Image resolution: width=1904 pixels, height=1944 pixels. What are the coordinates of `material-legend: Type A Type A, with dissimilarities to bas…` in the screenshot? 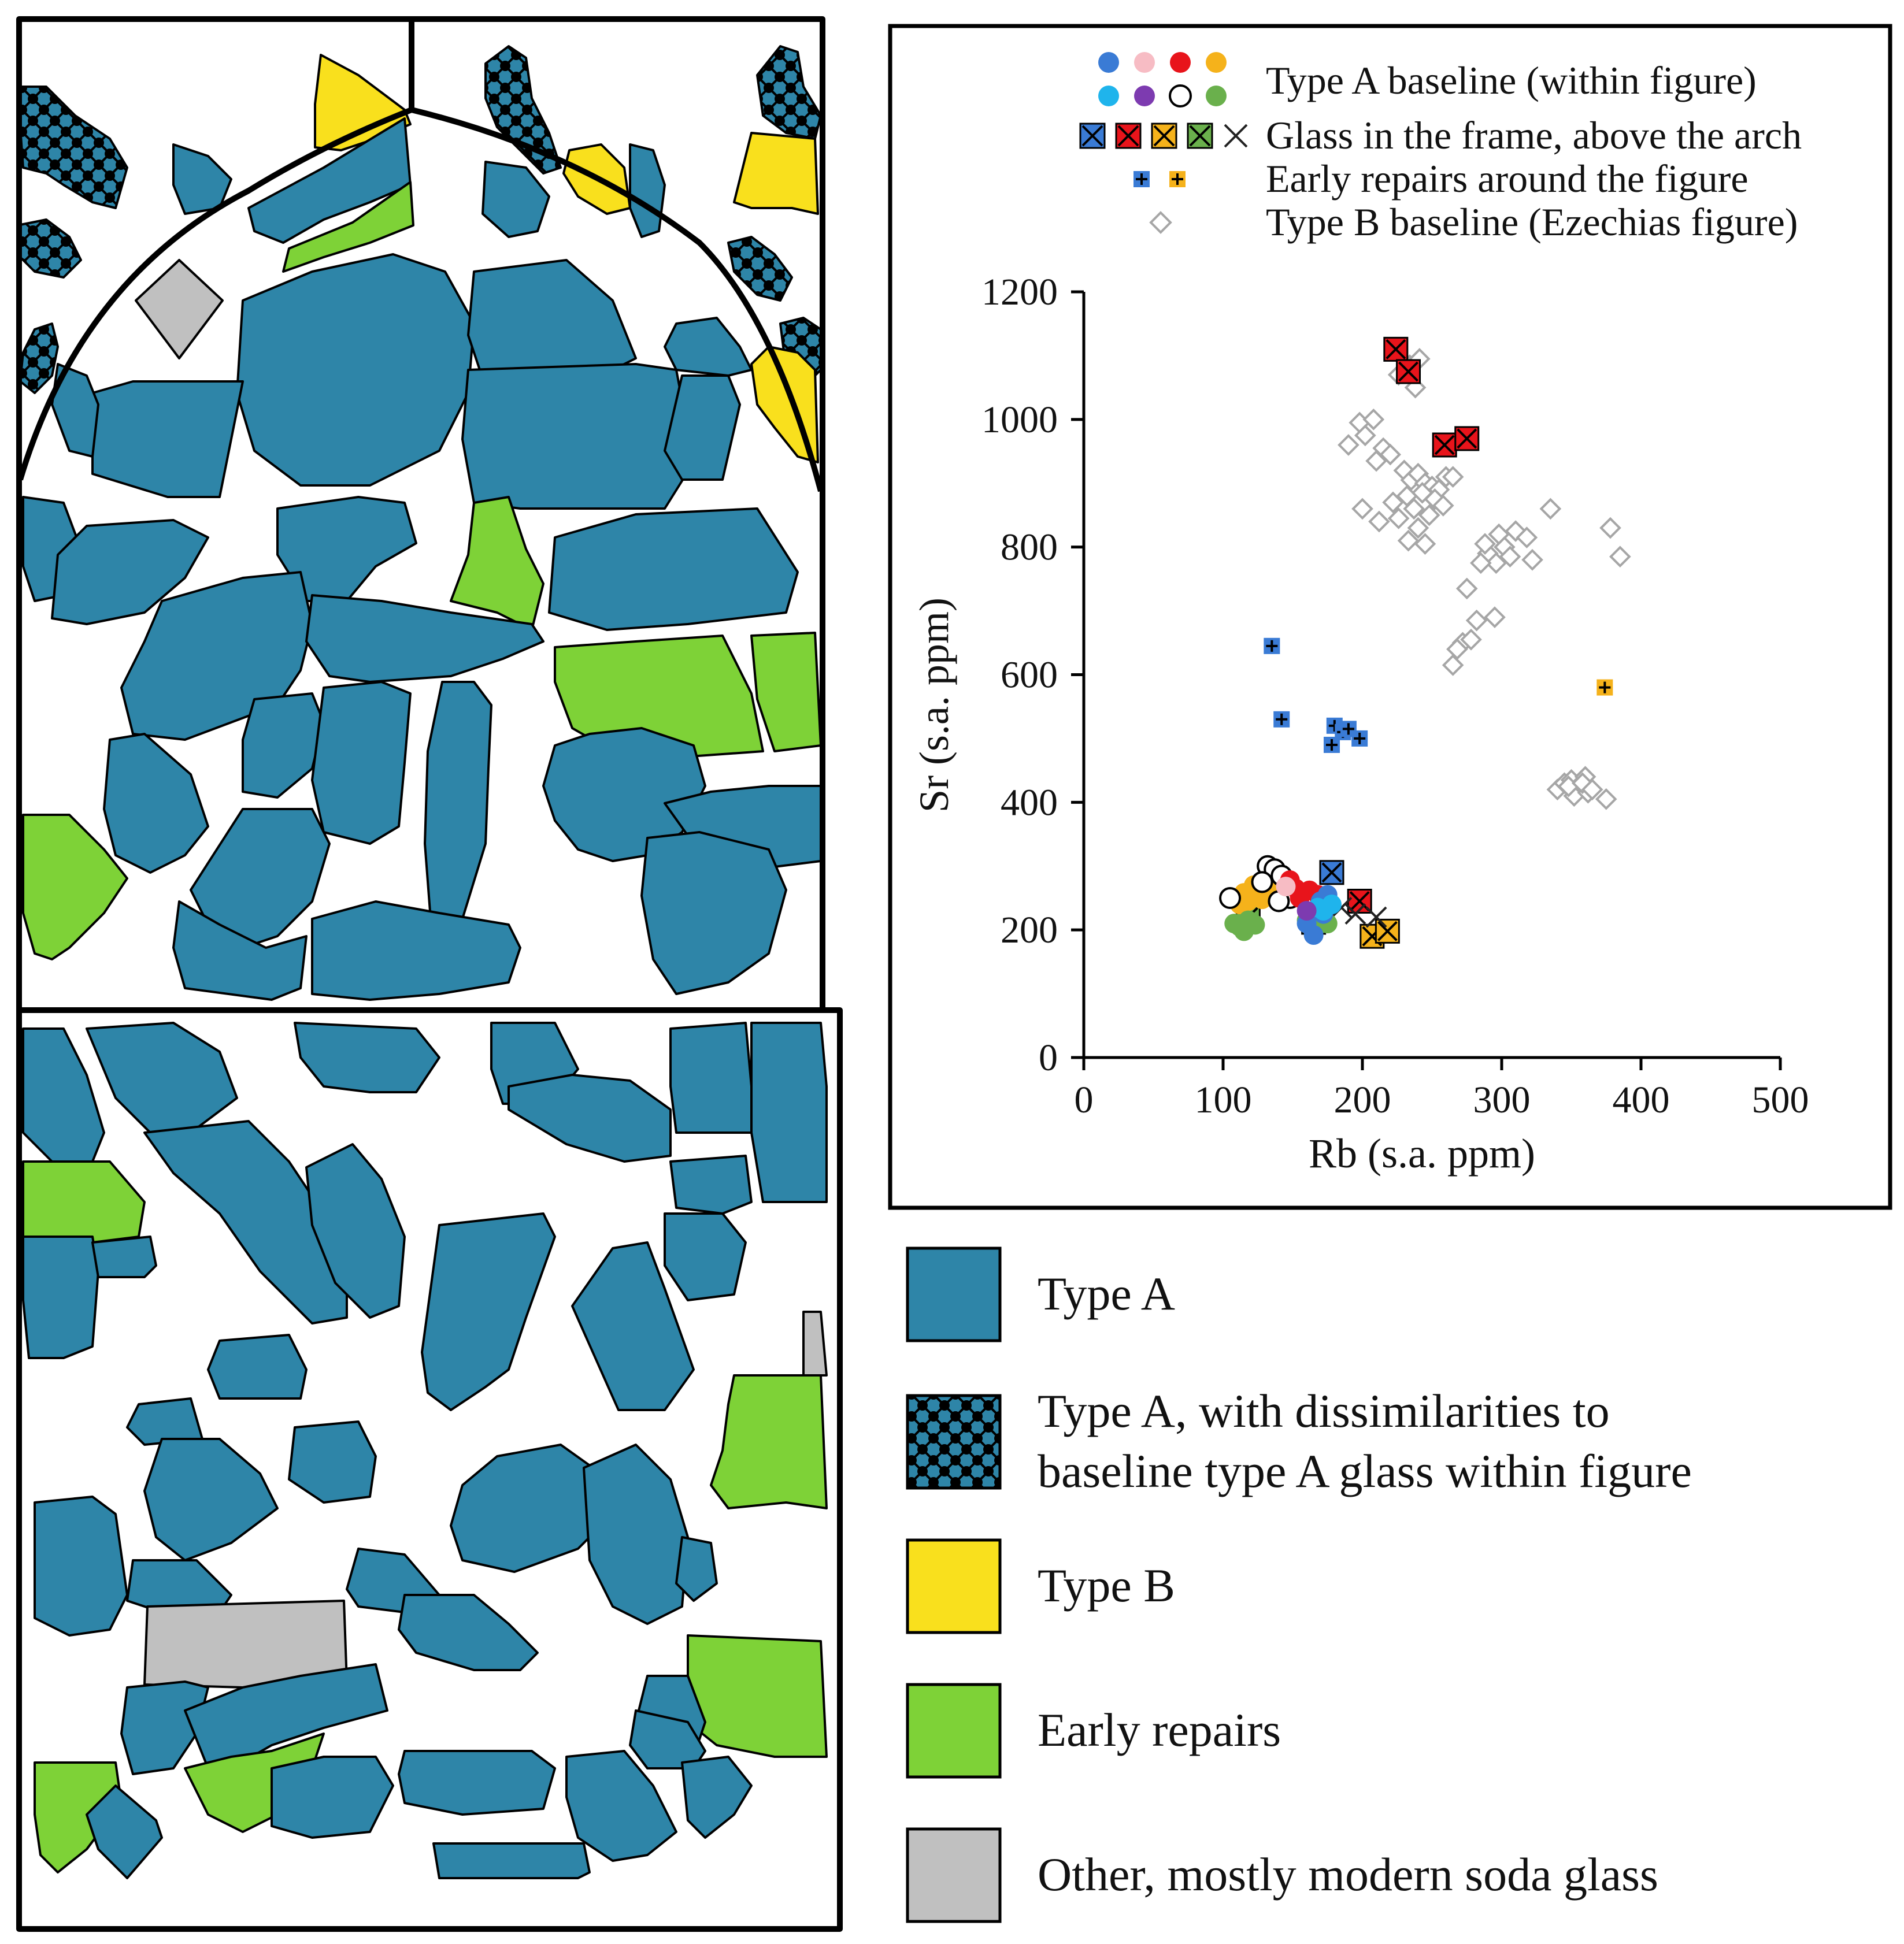 It's located at (1299, 1584).